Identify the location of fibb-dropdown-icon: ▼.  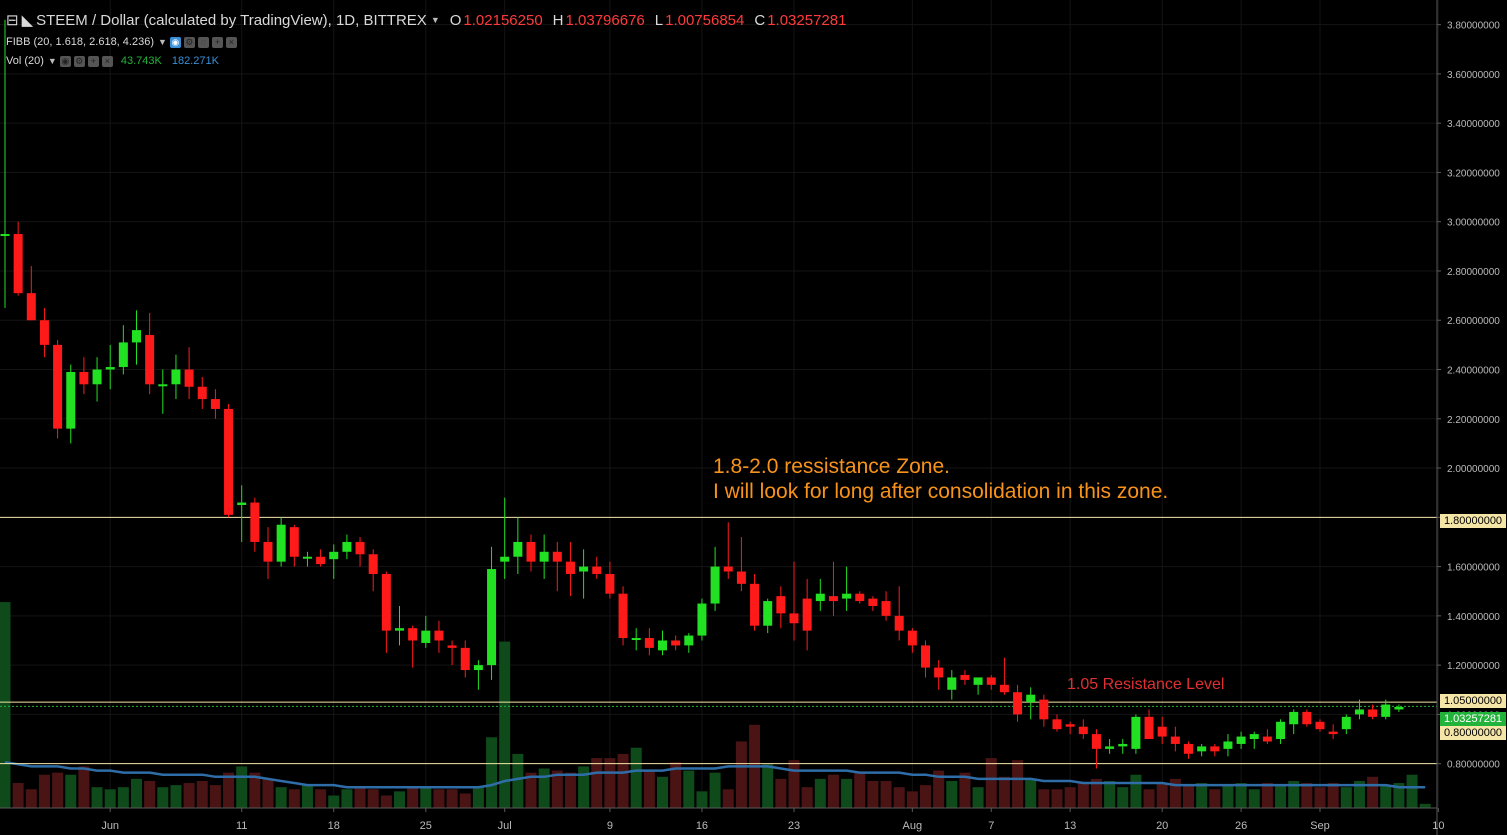
(162, 42).